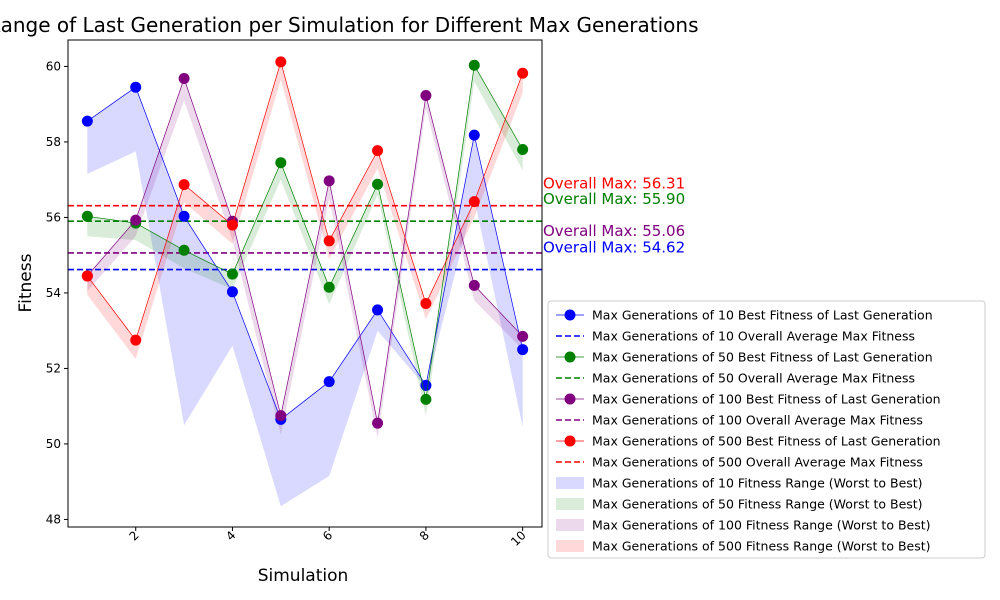  I want to click on overall-max-annotation-1: Overall Max: 55.90, so click(614, 199).